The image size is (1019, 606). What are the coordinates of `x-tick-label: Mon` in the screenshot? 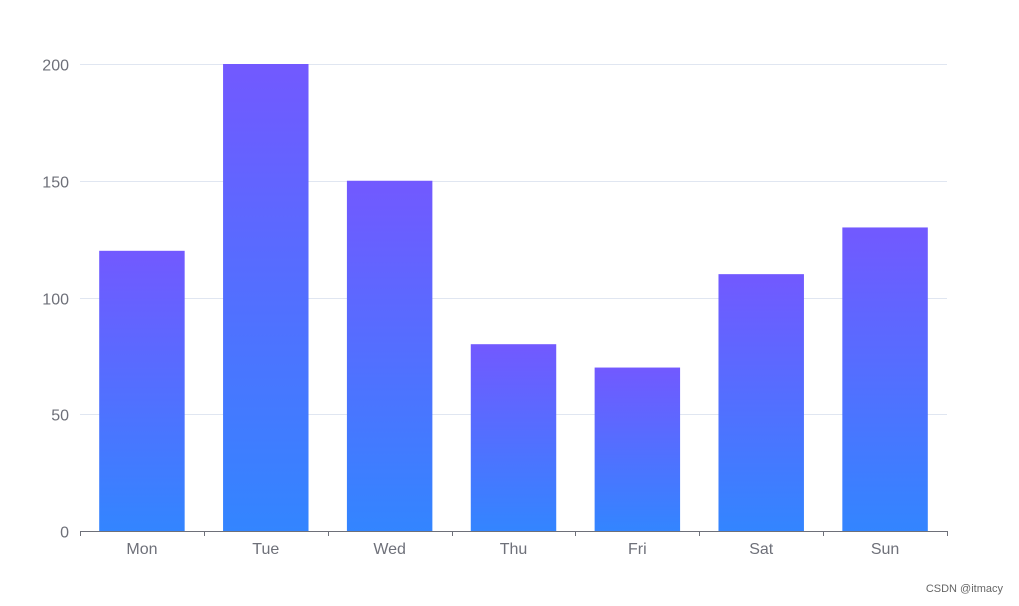 It's located at (141, 549).